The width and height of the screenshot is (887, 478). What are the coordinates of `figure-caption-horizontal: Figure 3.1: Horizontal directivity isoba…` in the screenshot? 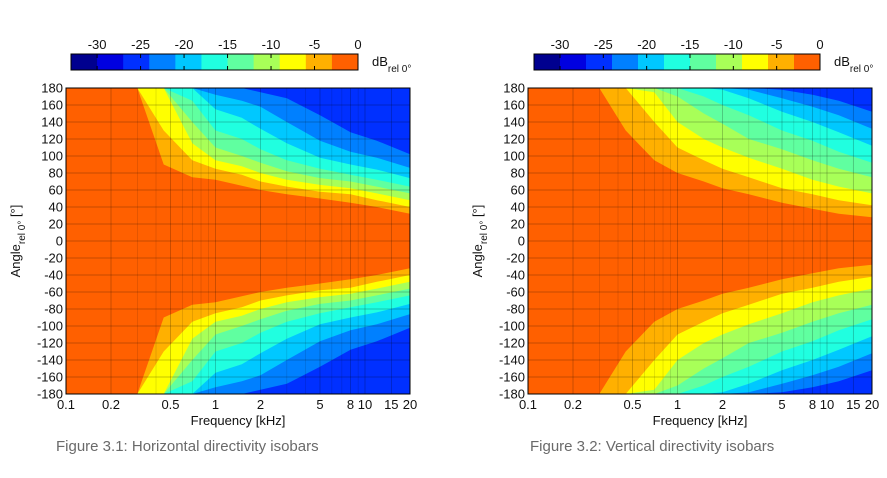 It's located at (187, 446).